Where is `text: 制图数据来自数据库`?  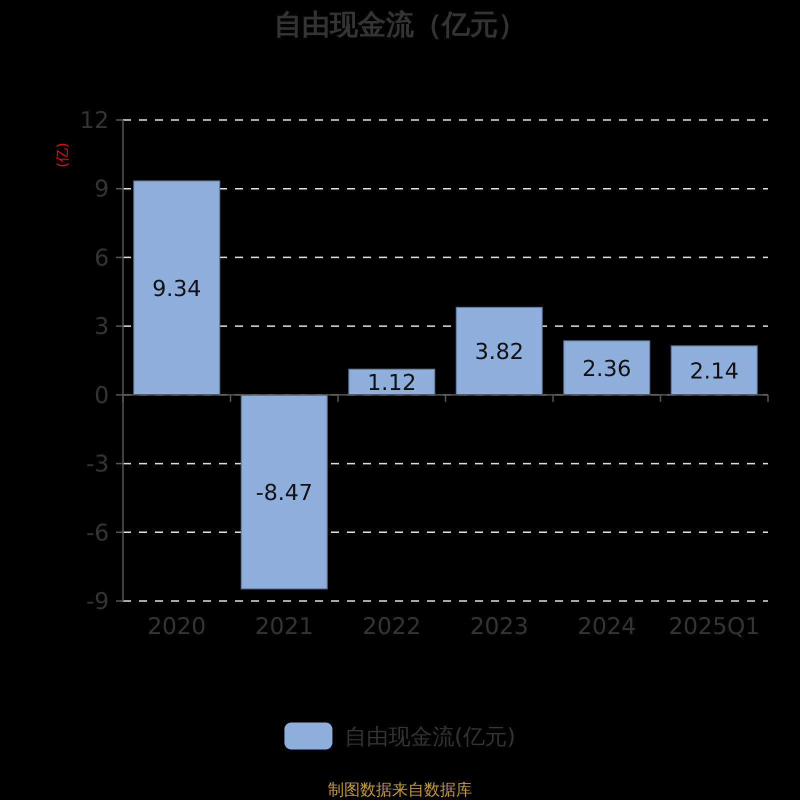
text: 制图数据来自数据库 is located at coordinates (400, 789).